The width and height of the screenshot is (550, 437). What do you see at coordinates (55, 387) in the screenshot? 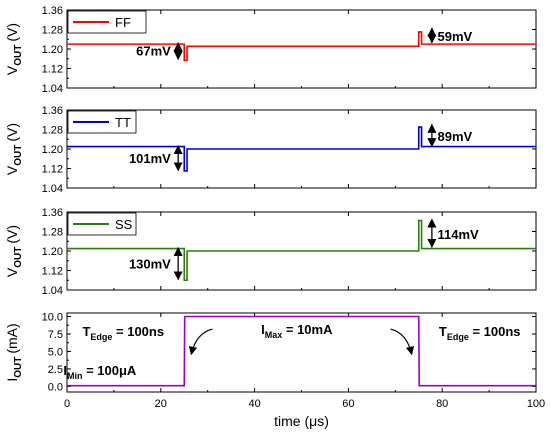
I see `y-tick-label: 0.0` at bounding box center [55, 387].